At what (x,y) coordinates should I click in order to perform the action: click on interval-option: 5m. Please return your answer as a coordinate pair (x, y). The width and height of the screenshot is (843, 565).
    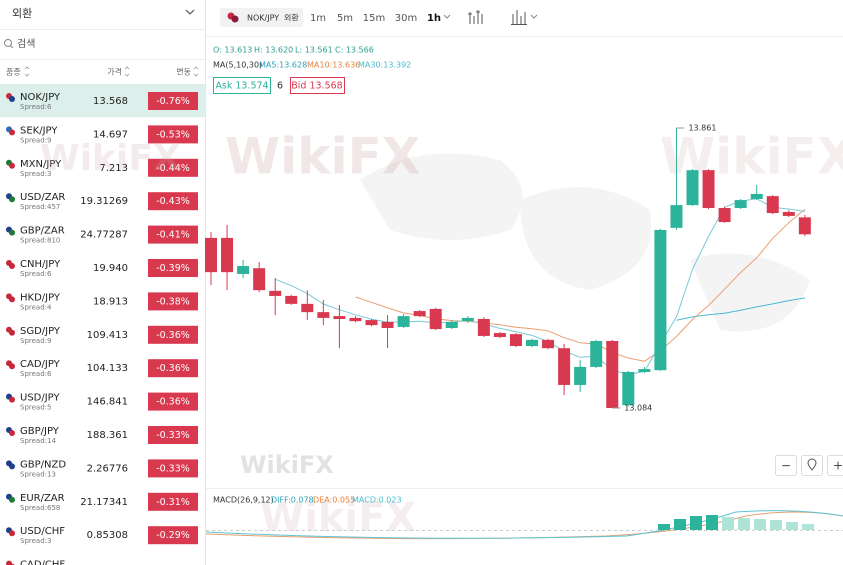
    Looking at the image, I should click on (345, 18).